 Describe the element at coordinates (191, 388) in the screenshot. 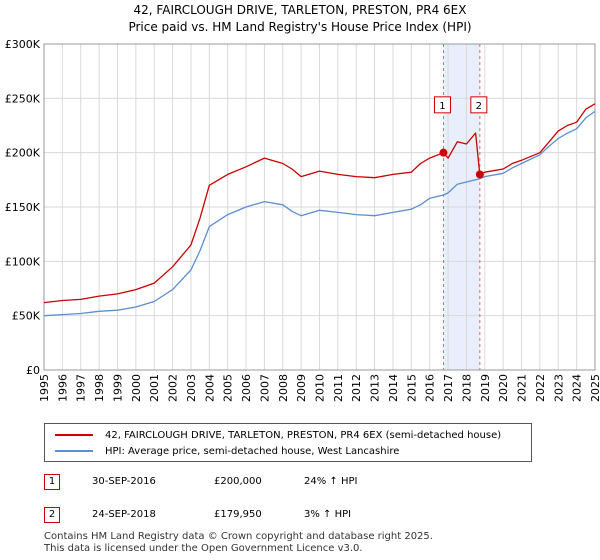

I see `x-tick-label: 2003` at that location.